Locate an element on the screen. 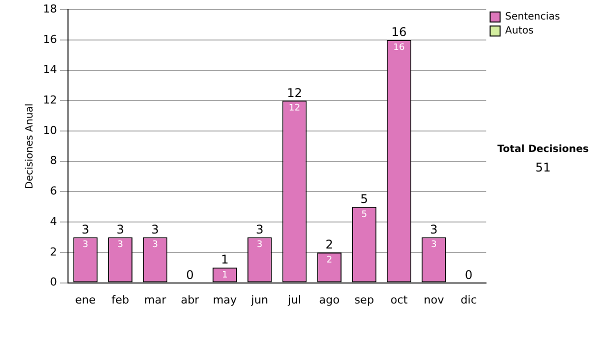 The height and width of the screenshot is (340, 600). y-tick-label: 4 is located at coordinates (53, 221).